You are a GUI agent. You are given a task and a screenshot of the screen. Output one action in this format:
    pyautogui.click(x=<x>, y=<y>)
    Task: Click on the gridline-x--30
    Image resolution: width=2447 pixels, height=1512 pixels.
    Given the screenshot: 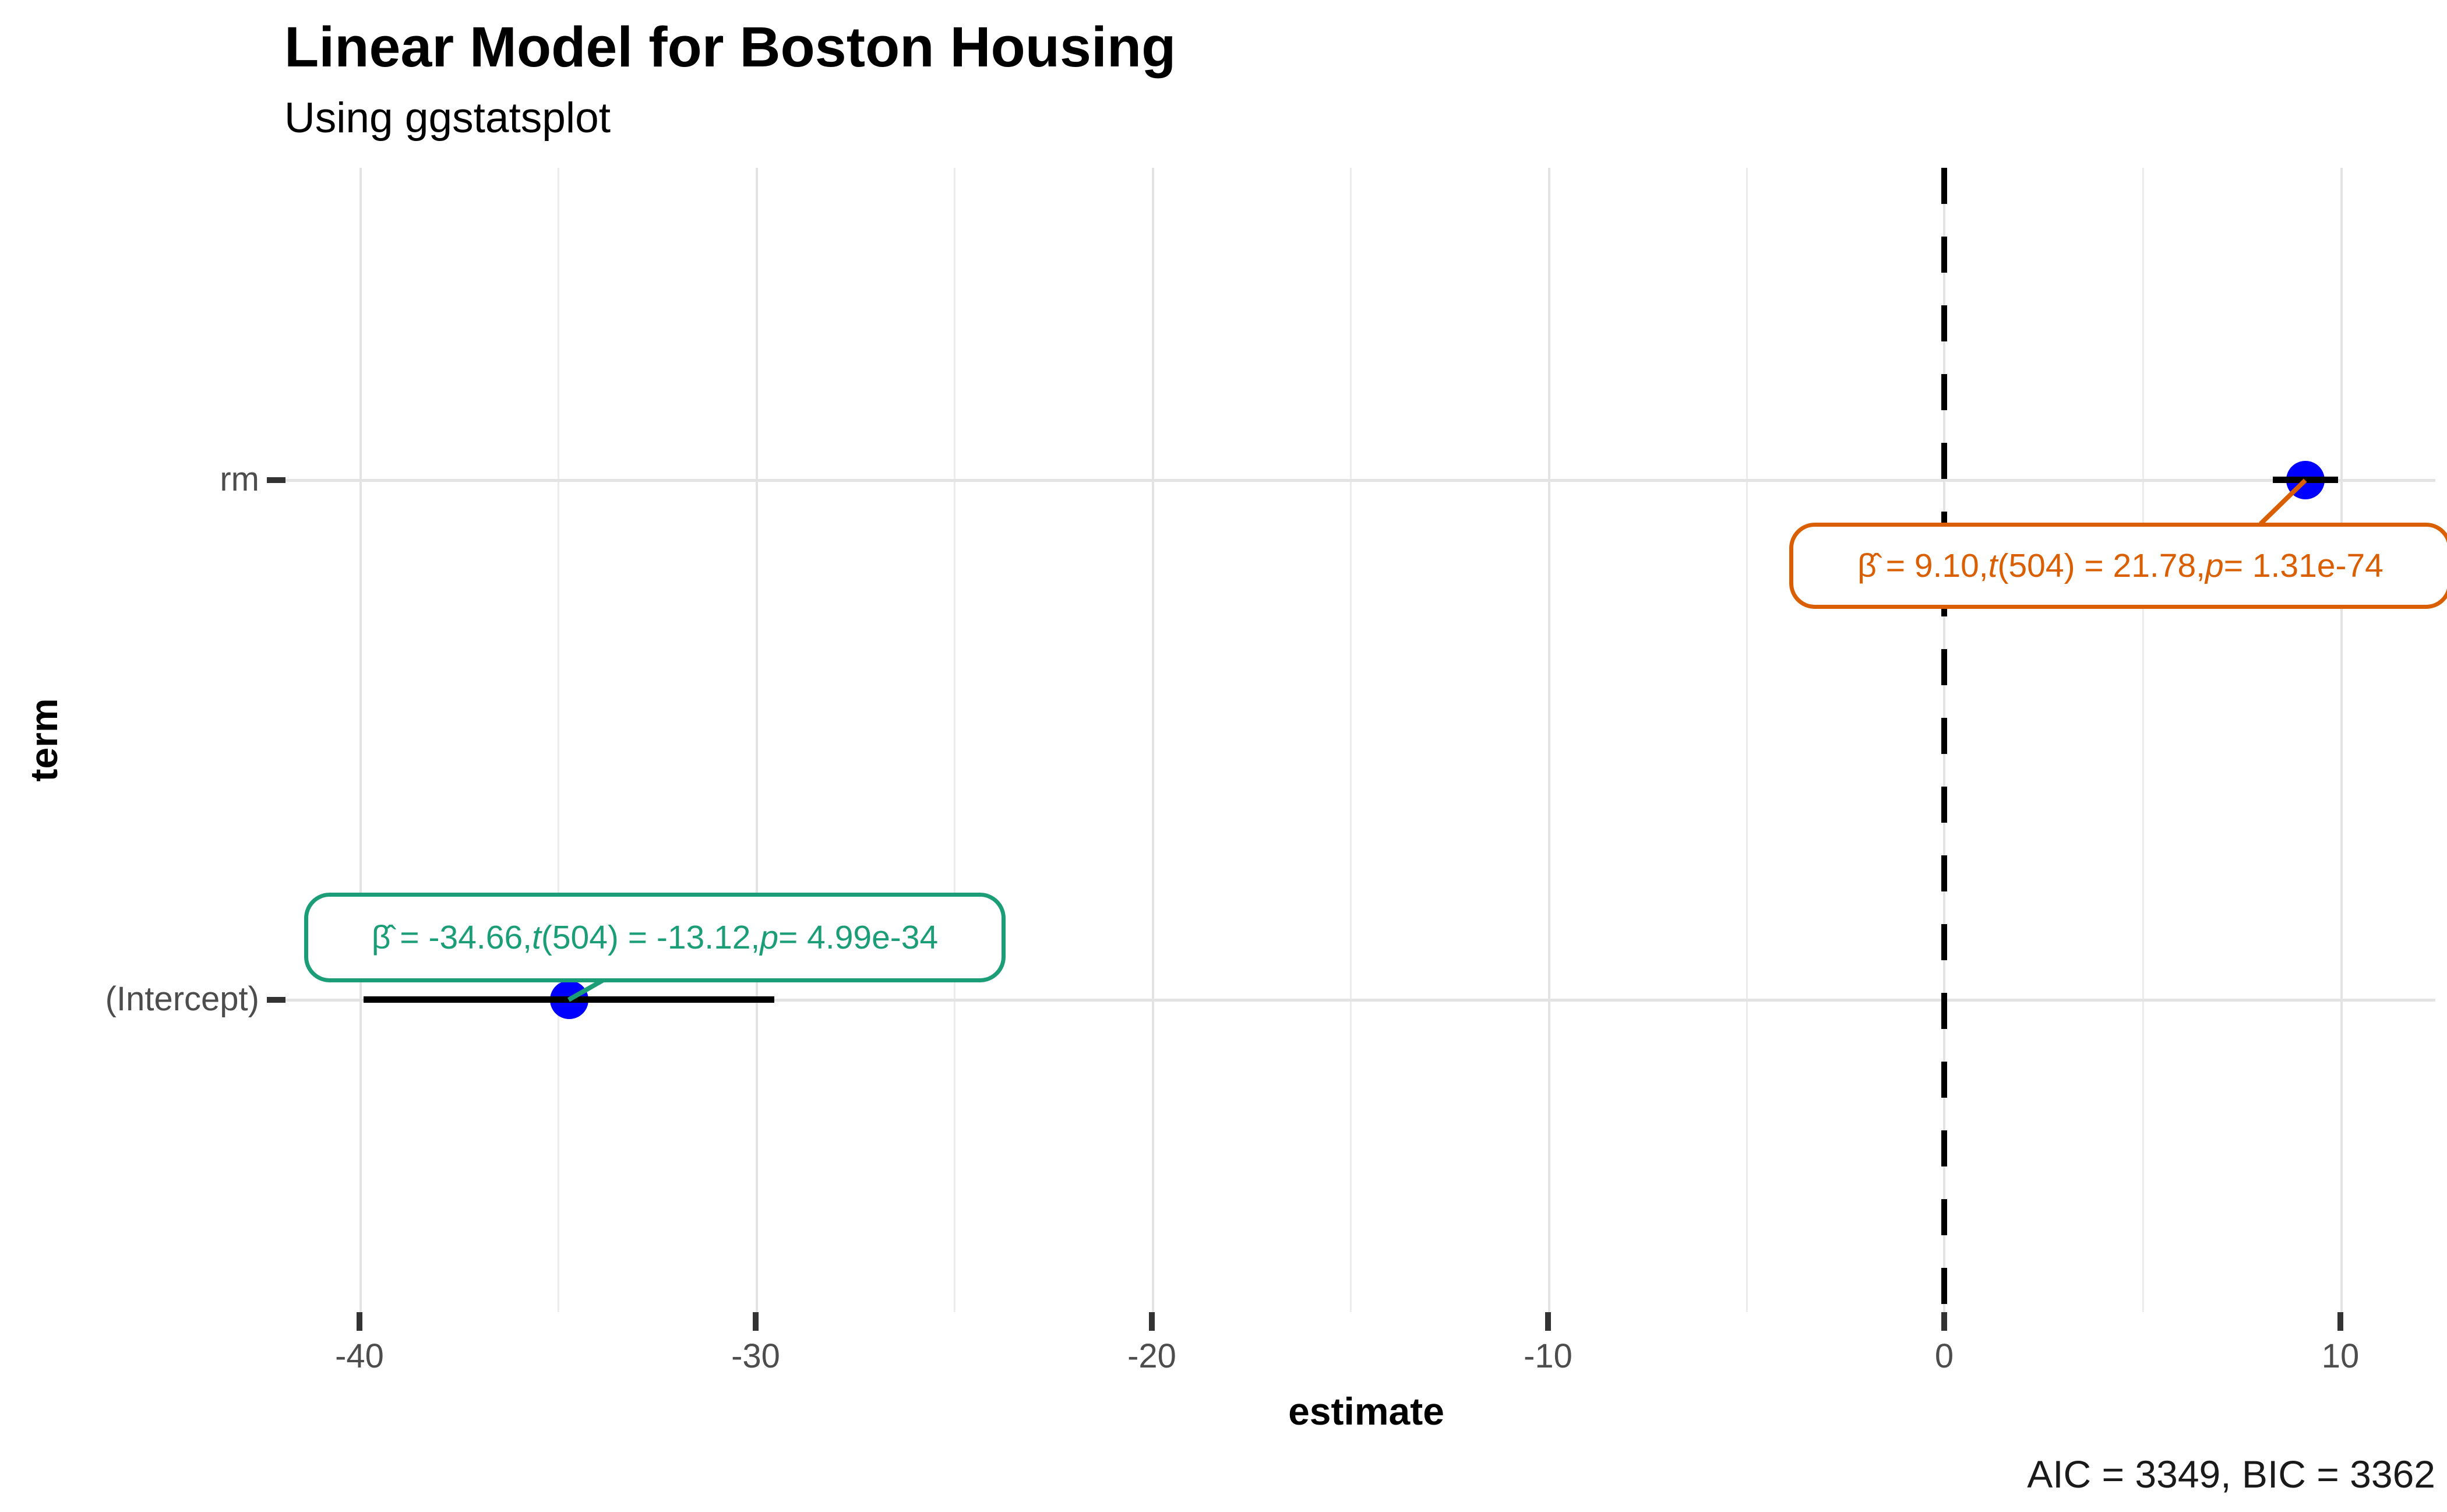 What is the action you would take?
    pyautogui.click(x=757, y=740)
    